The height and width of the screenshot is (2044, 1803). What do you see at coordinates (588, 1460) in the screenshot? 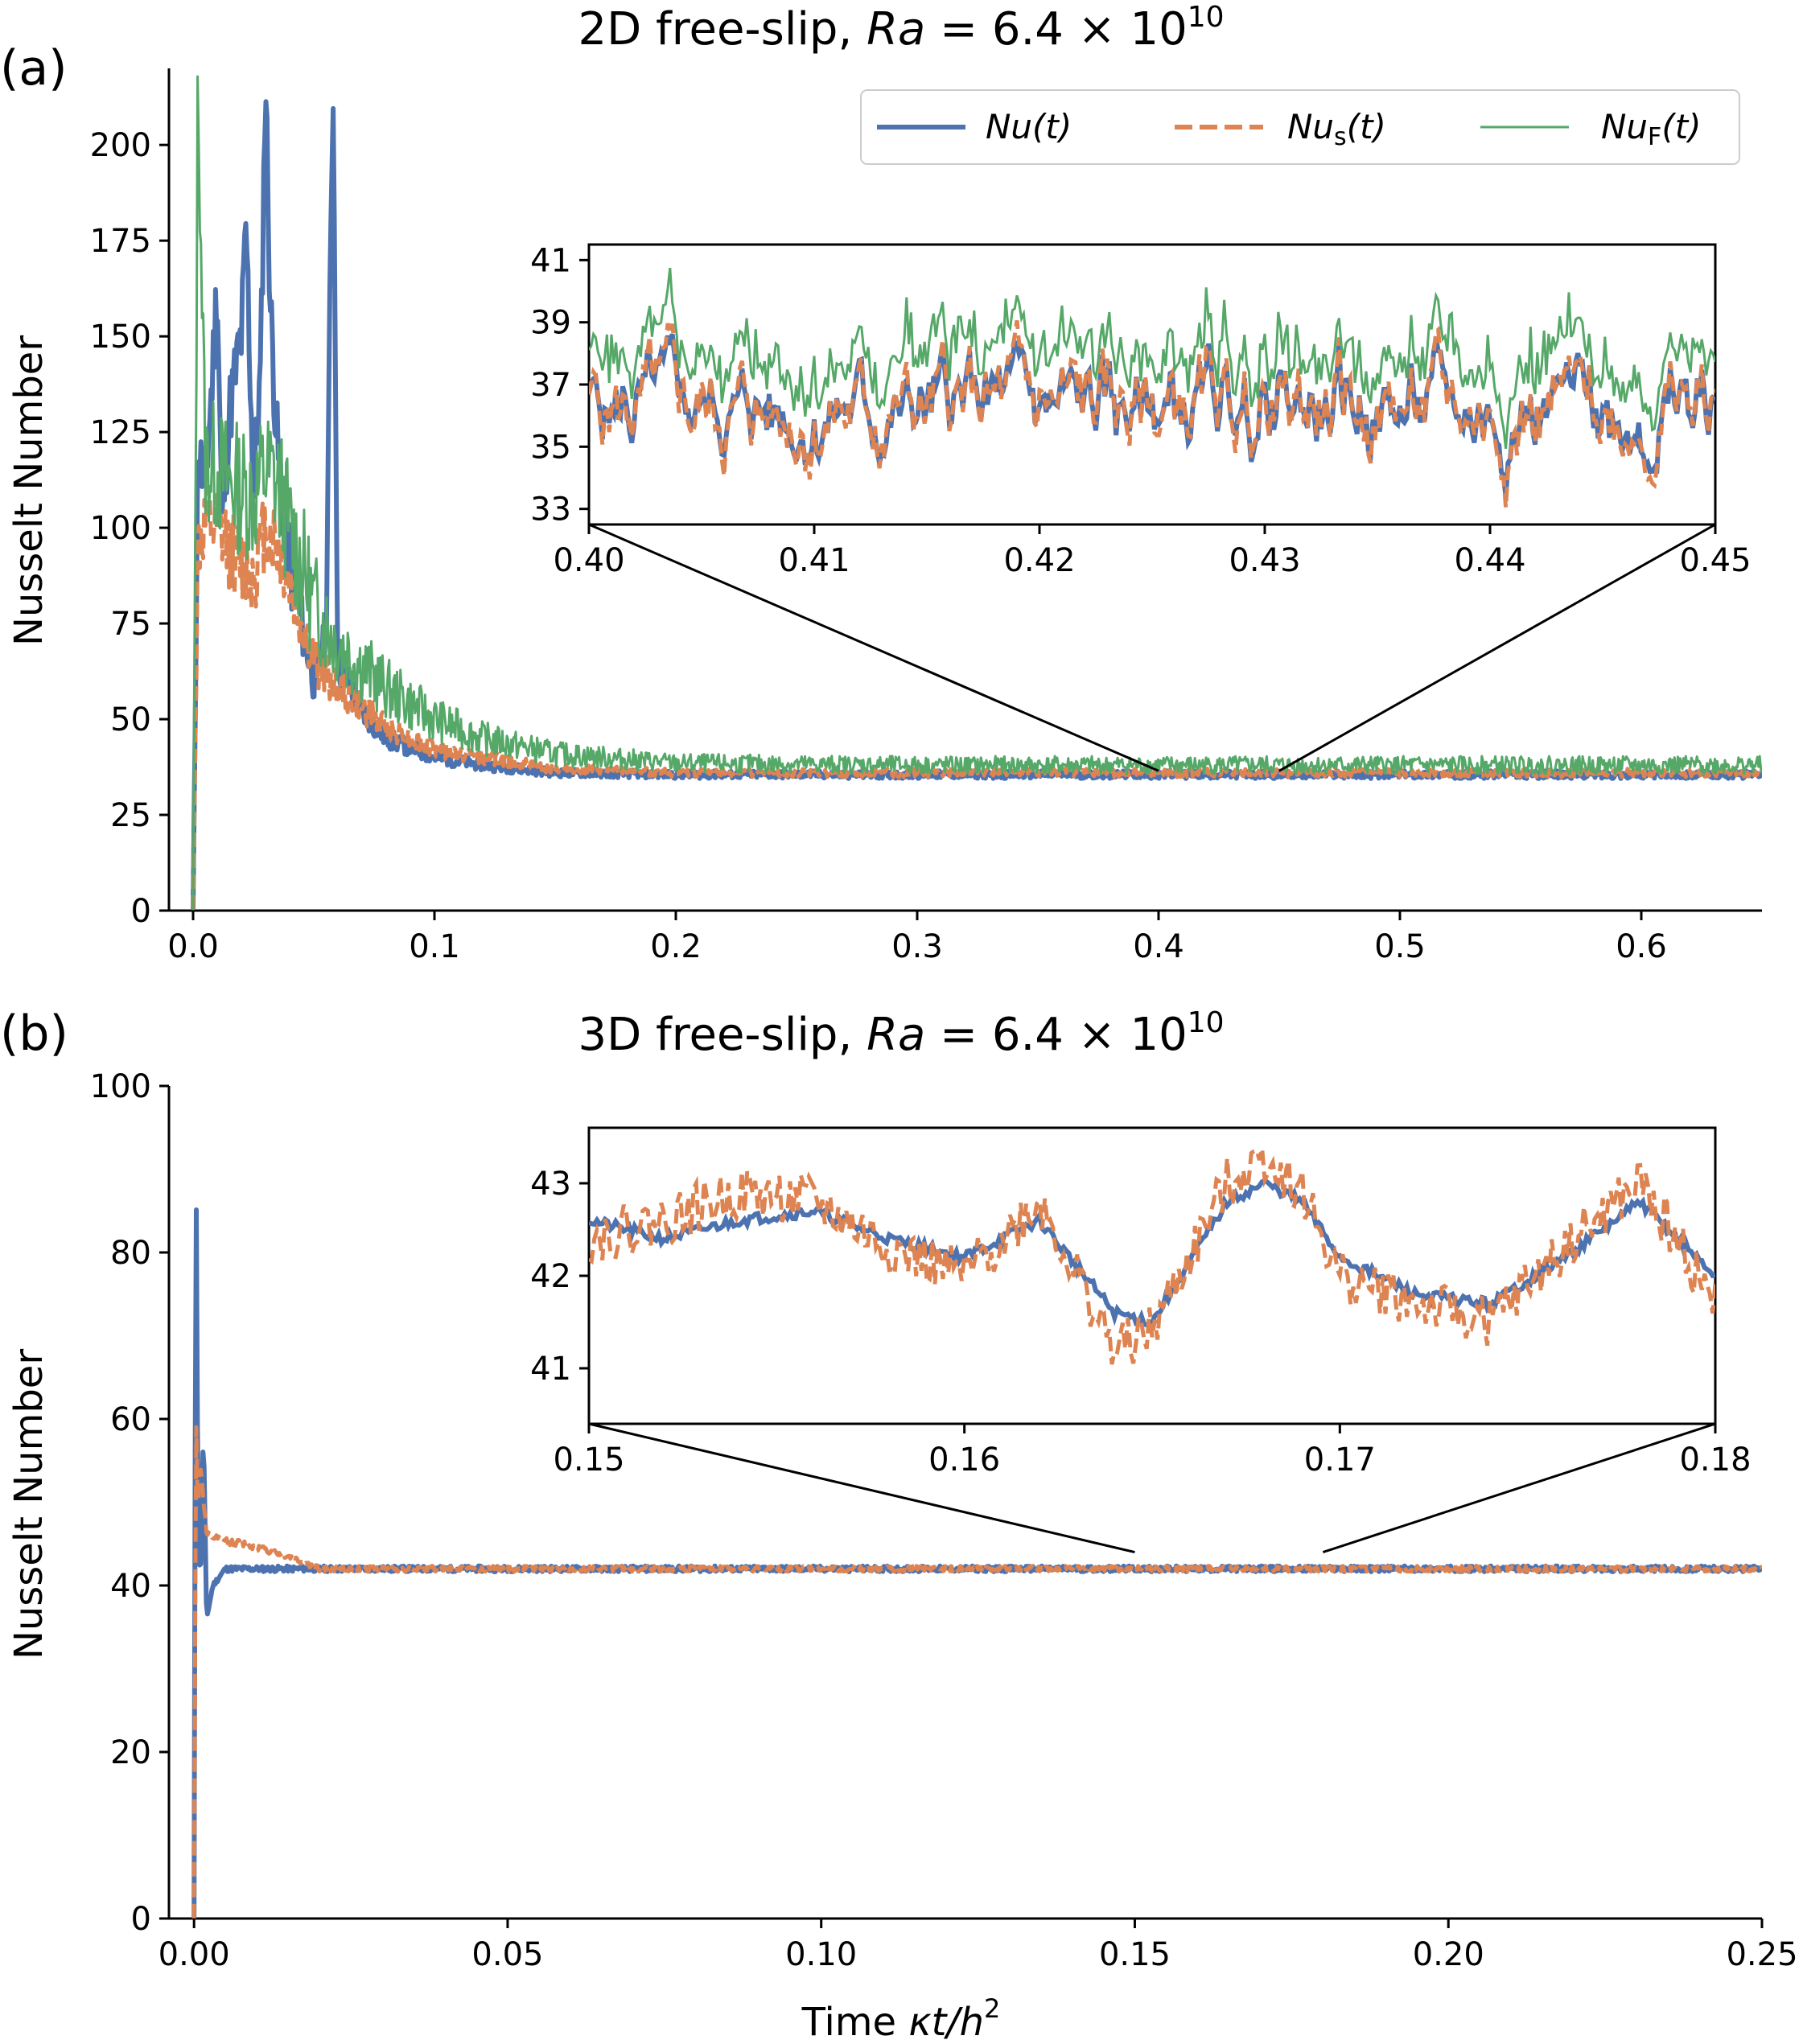
I see `b-inset-xtick-label: 0.15` at bounding box center [588, 1460].